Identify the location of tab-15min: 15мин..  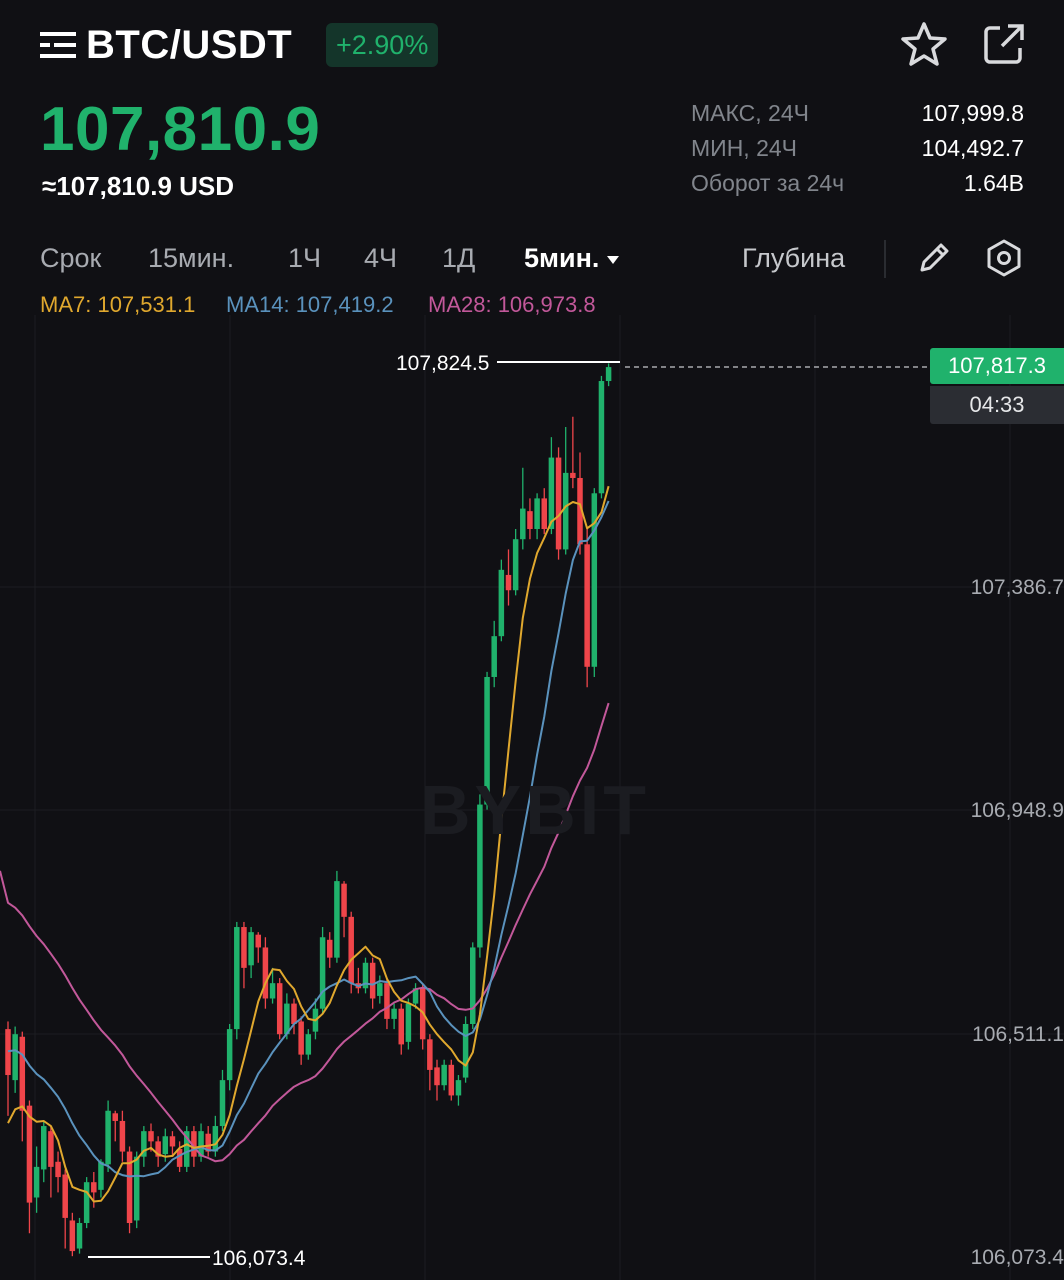
(191, 258).